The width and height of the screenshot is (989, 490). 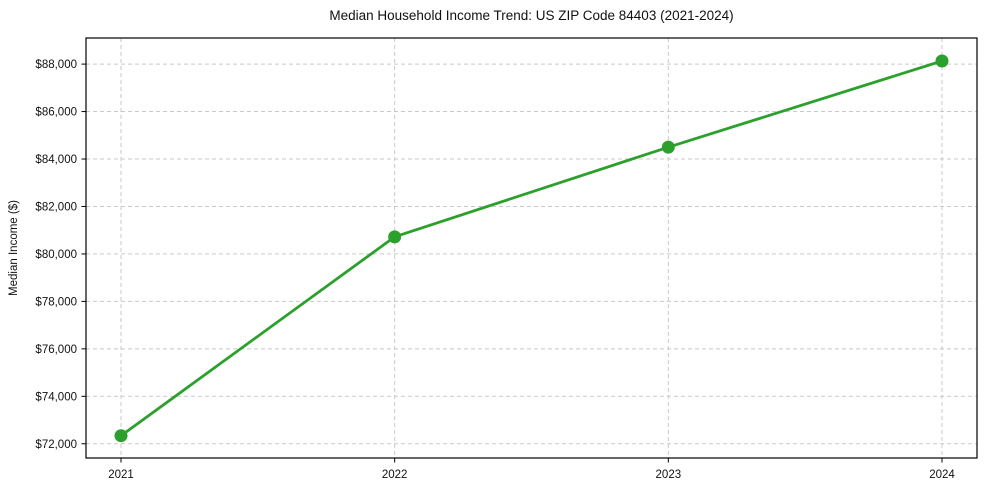 What do you see at coordinates (669, 475) in the screenshot?
I see `x-tick-label: 2023` at bounding box center [669, 475].